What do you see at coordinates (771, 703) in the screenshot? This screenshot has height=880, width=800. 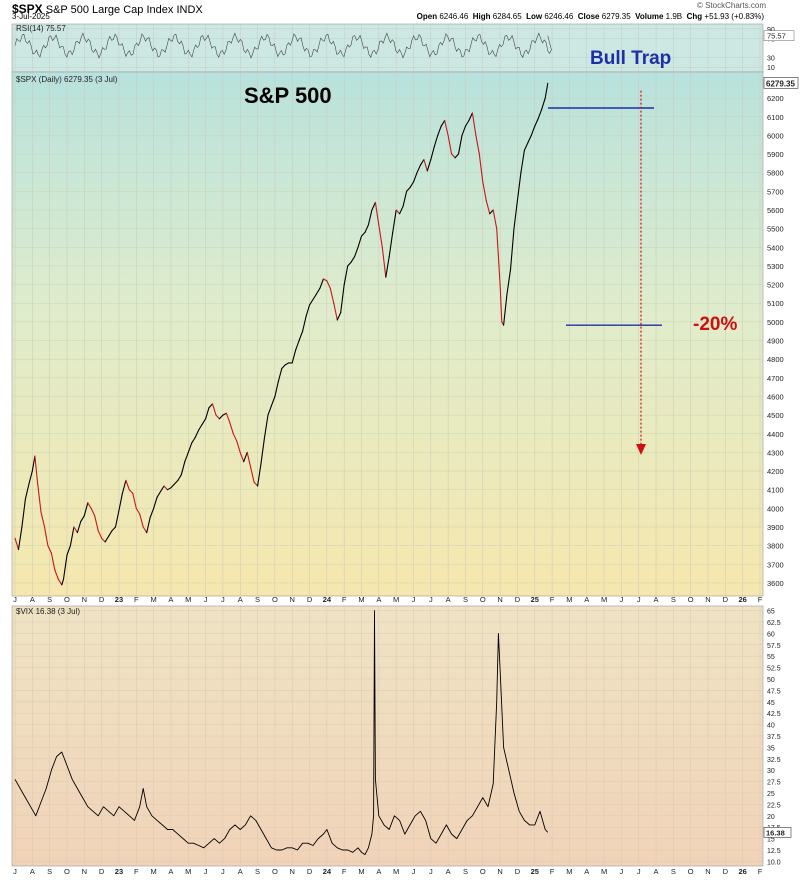 I see `vix-tick-label: 45` at bounding box center [771, 703].